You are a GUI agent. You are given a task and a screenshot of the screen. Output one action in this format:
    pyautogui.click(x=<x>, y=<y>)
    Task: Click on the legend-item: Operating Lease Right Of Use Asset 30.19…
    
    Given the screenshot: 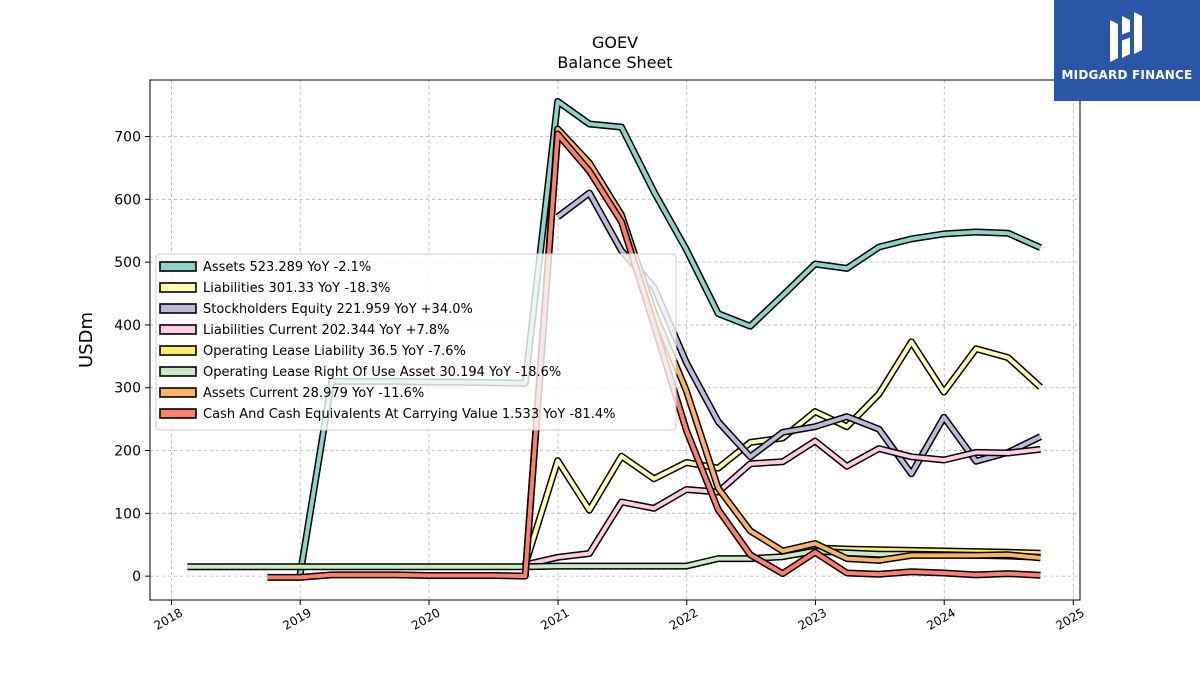 What is the action you would take?
    pyautogui.click(x=360, y=372)
    